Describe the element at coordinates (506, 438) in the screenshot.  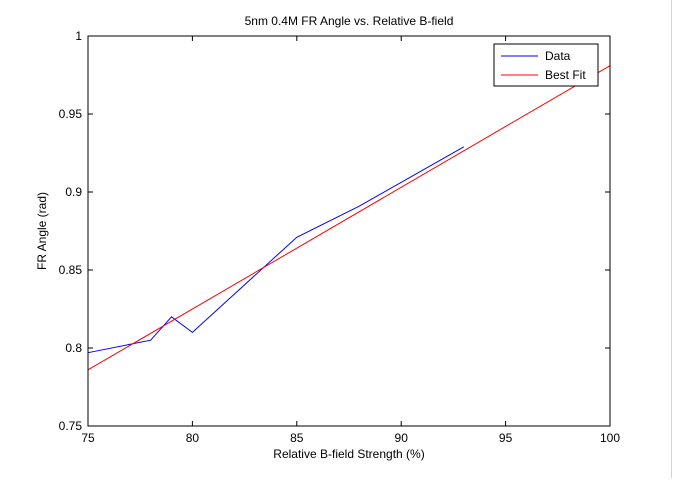
I see `x-tick-label: 95` at that location.